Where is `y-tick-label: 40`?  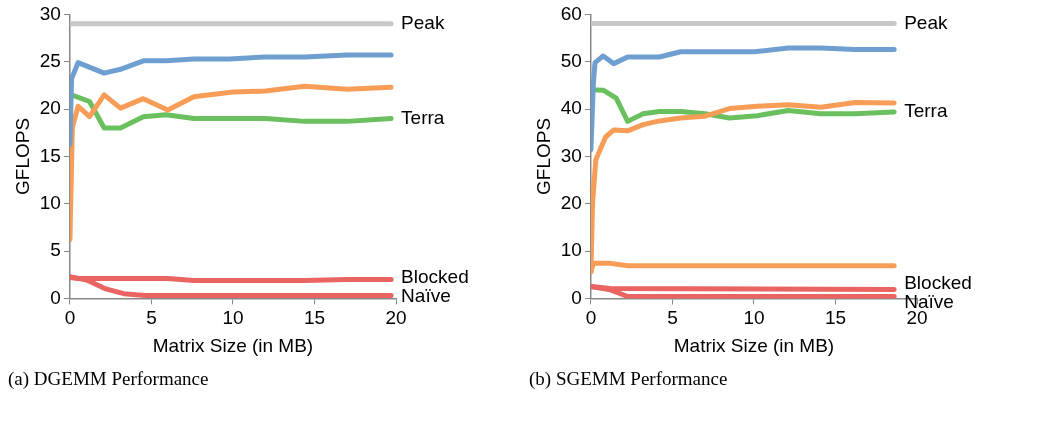
y-tick-label: 40 is located at coordinates (571, 108).